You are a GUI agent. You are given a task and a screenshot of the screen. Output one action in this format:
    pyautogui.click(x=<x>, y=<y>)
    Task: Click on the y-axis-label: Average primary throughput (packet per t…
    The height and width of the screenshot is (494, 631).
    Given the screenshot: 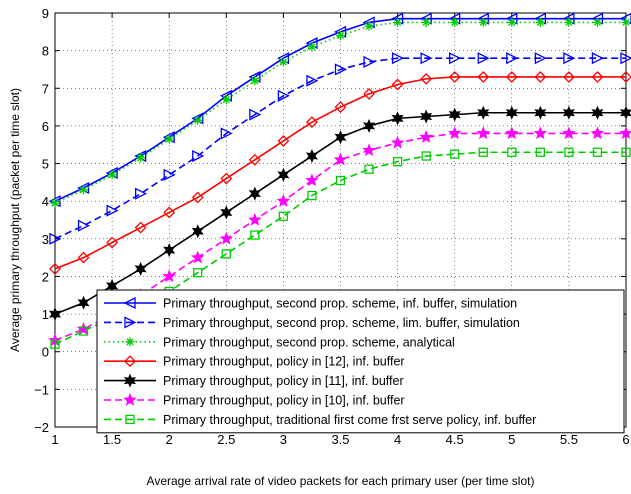 What is the action you would take?
    pyautogui.click(x=15, y=220)
    